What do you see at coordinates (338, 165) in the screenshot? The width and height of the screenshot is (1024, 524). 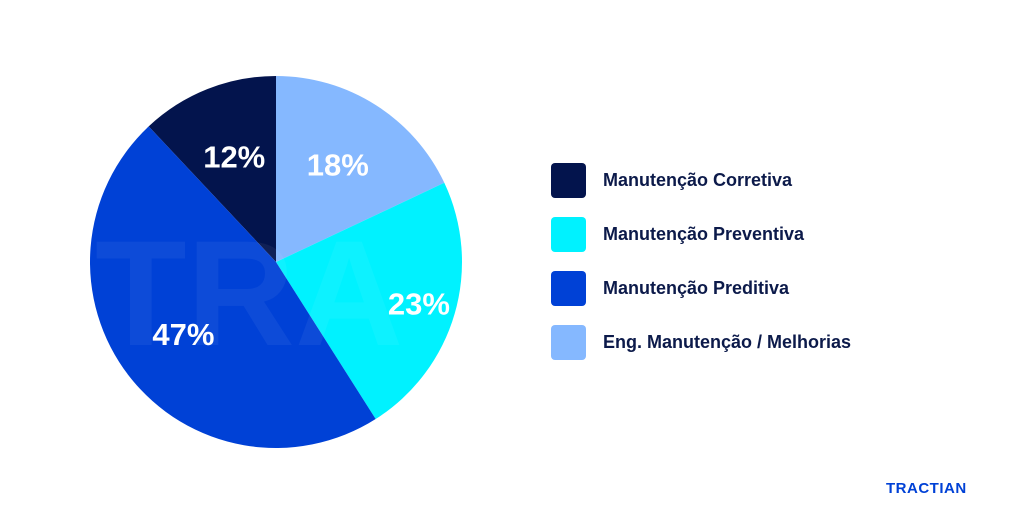 I see `slice-label-18: 18%` at bounding box center [338, 165].